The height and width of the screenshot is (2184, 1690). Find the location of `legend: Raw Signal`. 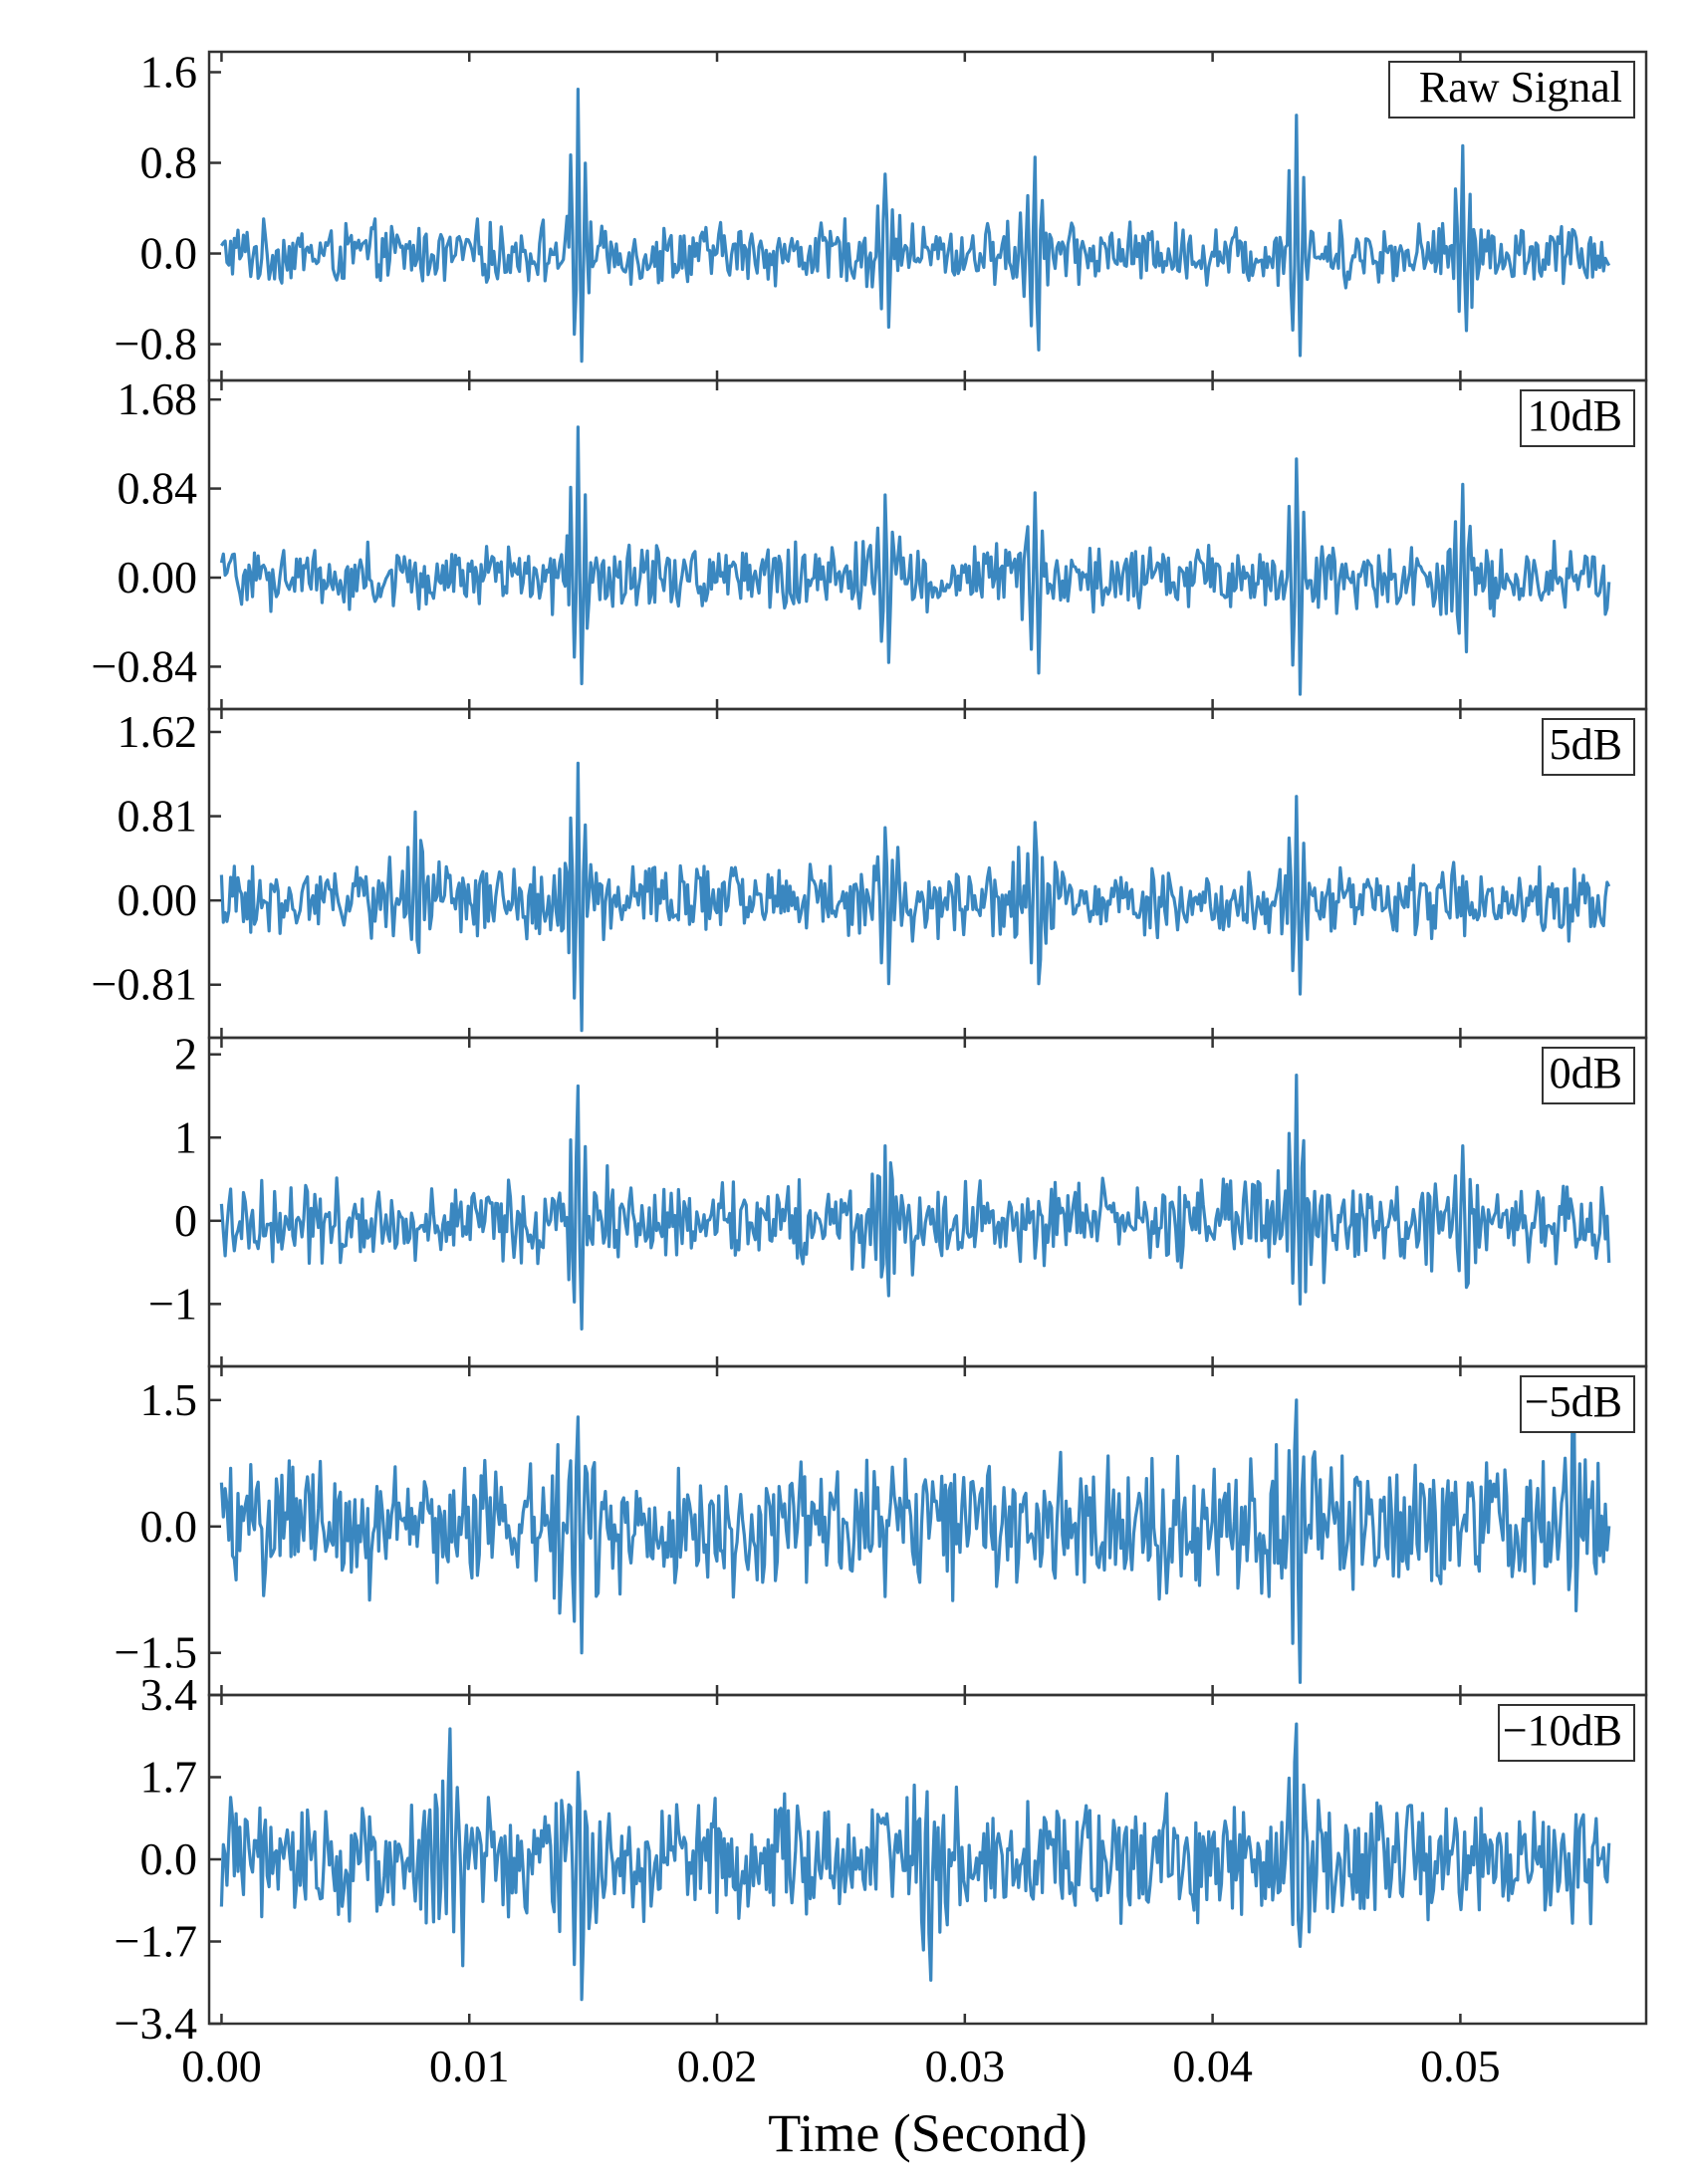

legend: Raw Signal is located at coordinates (1511, 90).